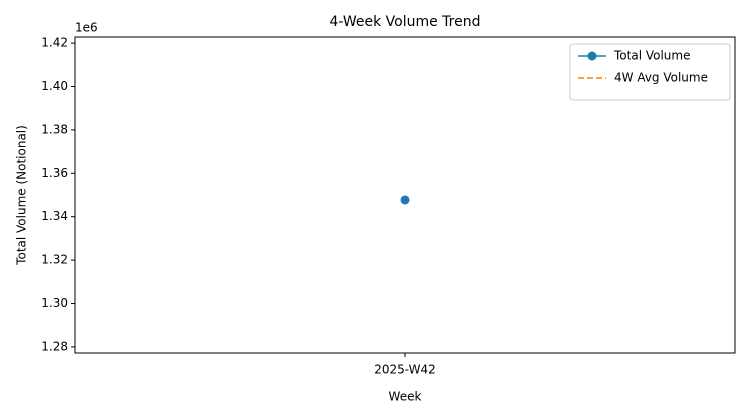 The width and height of the screenshot is (750, 420). Describe the element at coordinates (86, 28) in the screenshot. I see `y-offset-label: 1e6` at that location.